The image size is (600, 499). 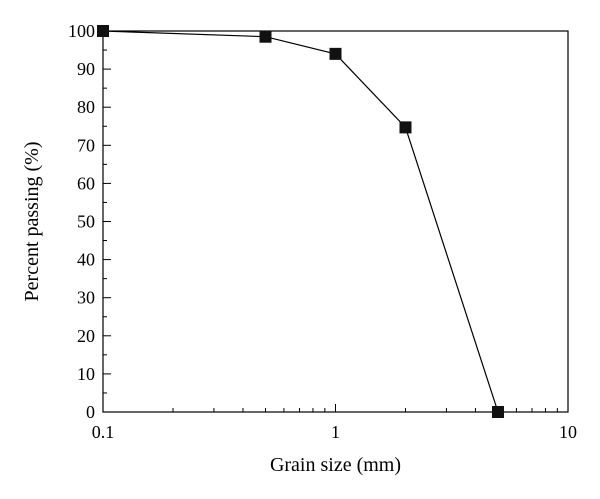 What do you see at coordinates (86, 336) in the screenshot?
I see `y-tick-label: 20` at bounding box center [86, 336].